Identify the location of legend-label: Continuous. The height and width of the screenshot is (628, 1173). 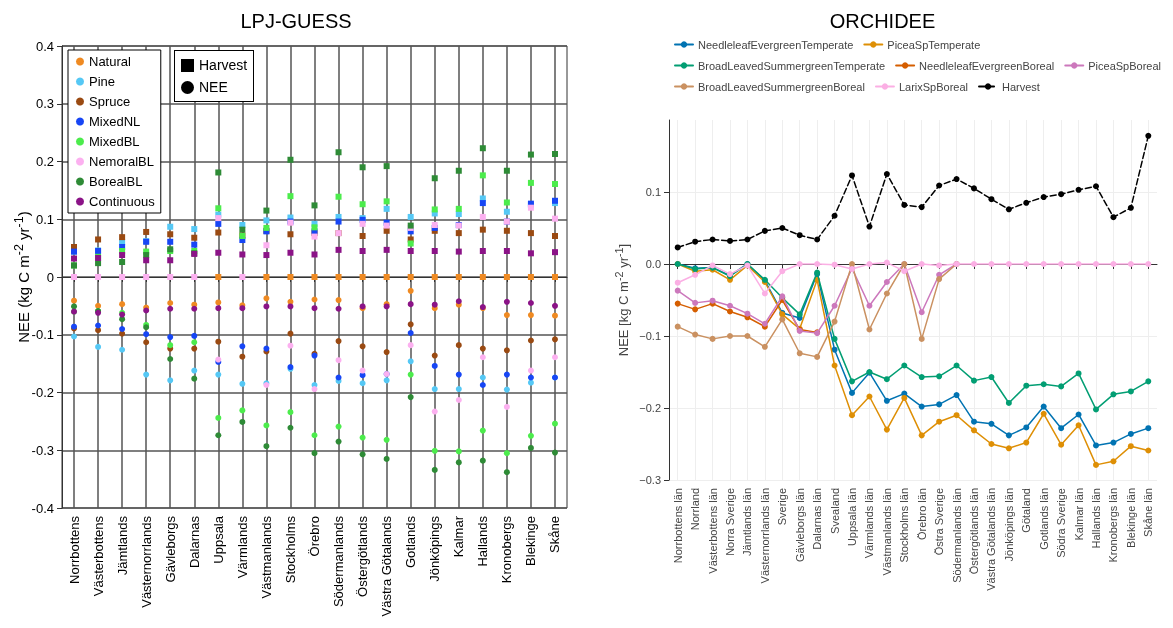
(122, 201).